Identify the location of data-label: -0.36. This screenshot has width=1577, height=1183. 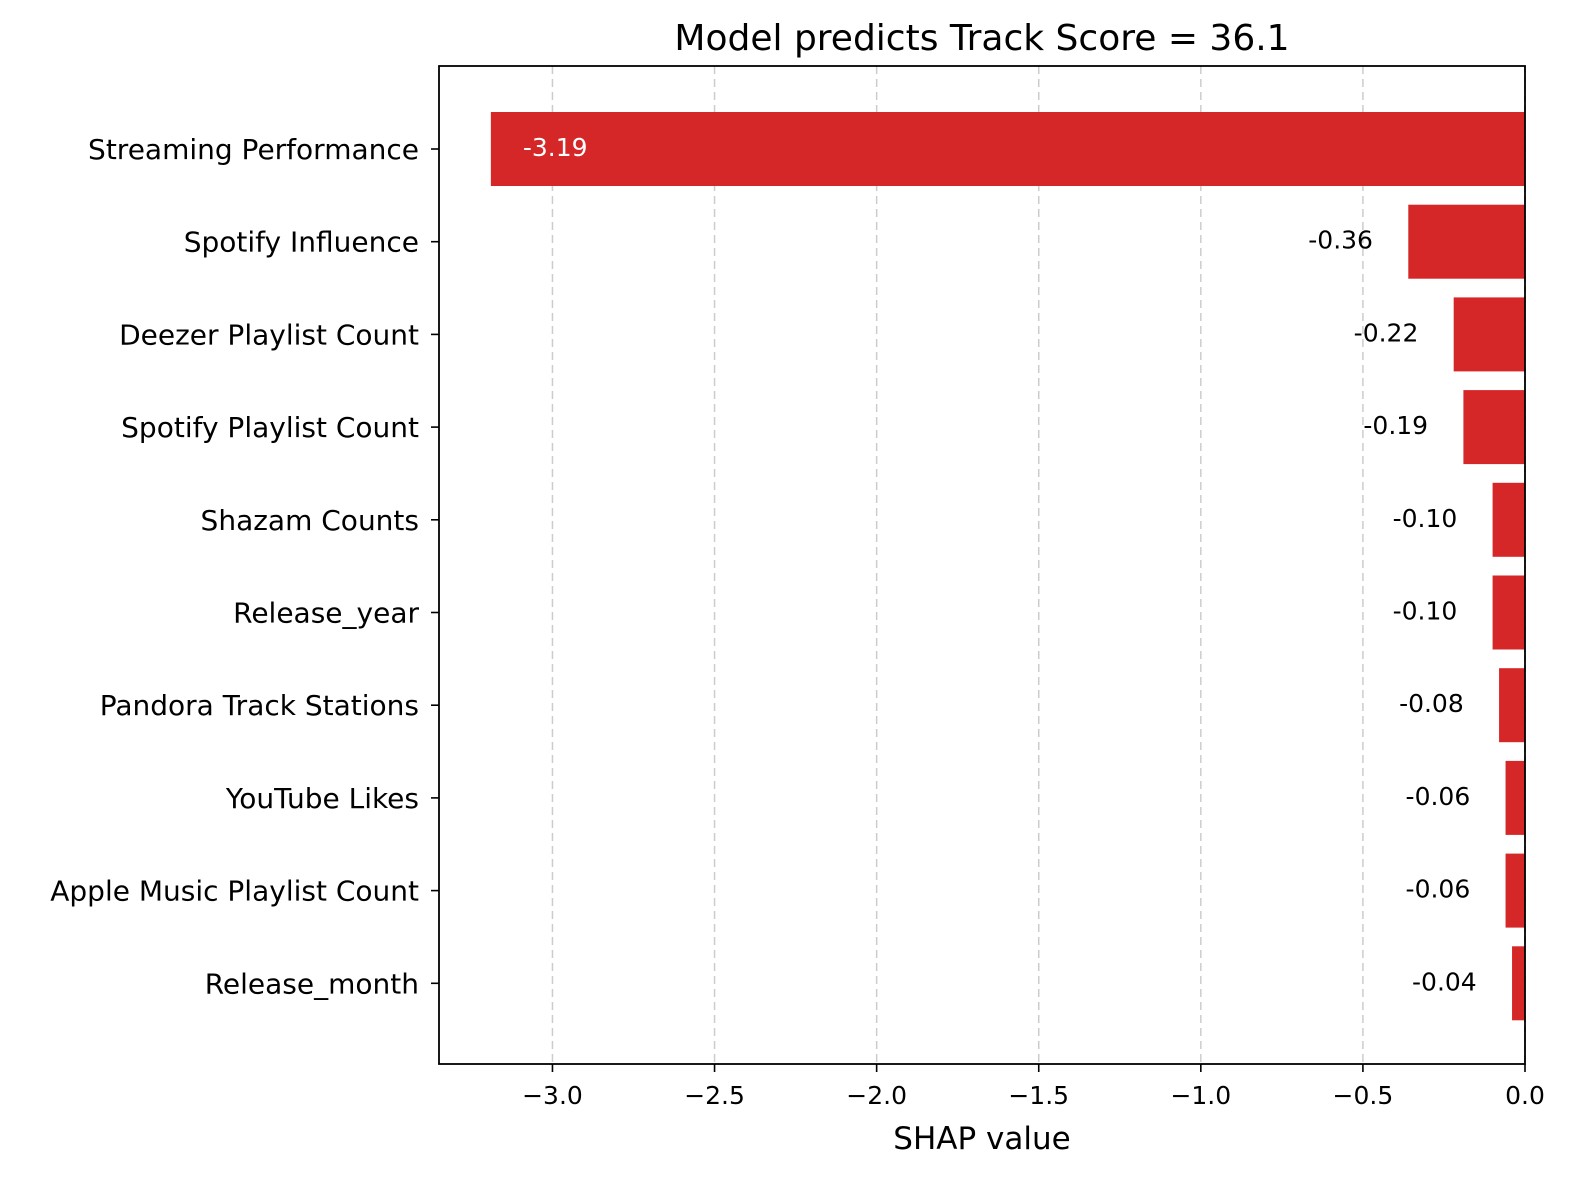
(1340, 240).